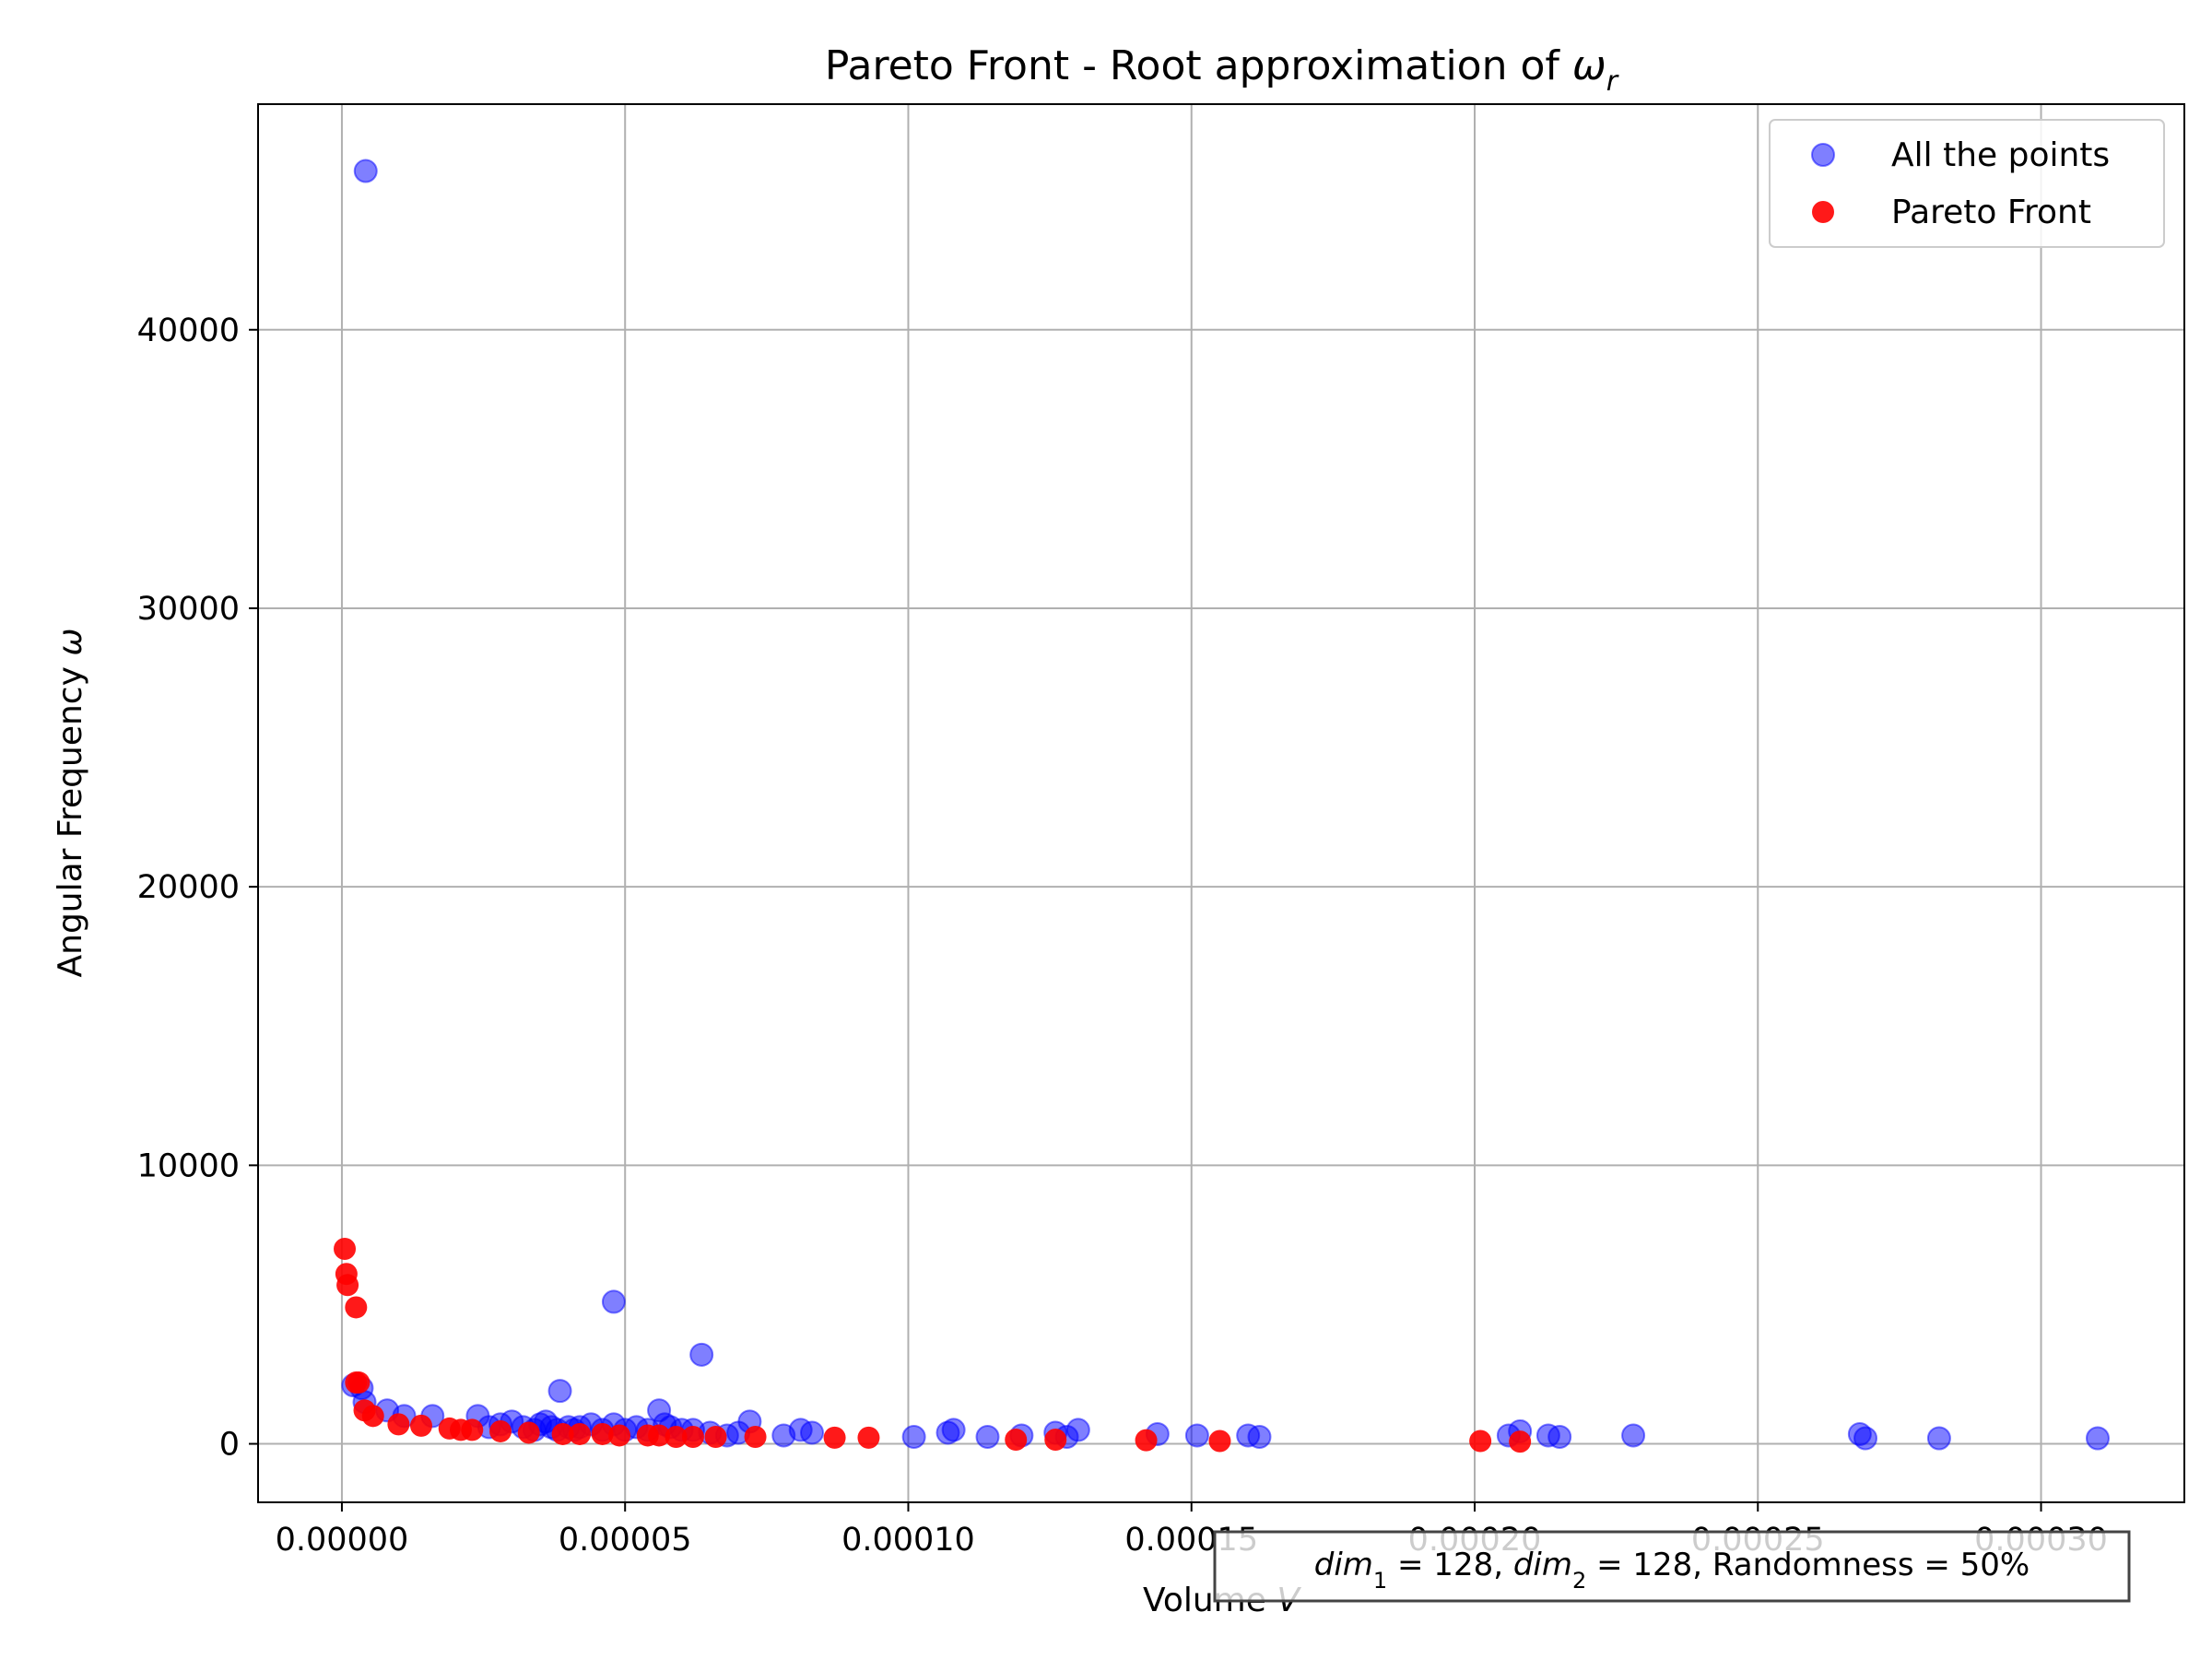  I want to click on annotation-box: dim1 = 128, dim2 = 128, Randomness = 50%, so click(1672, 1566).